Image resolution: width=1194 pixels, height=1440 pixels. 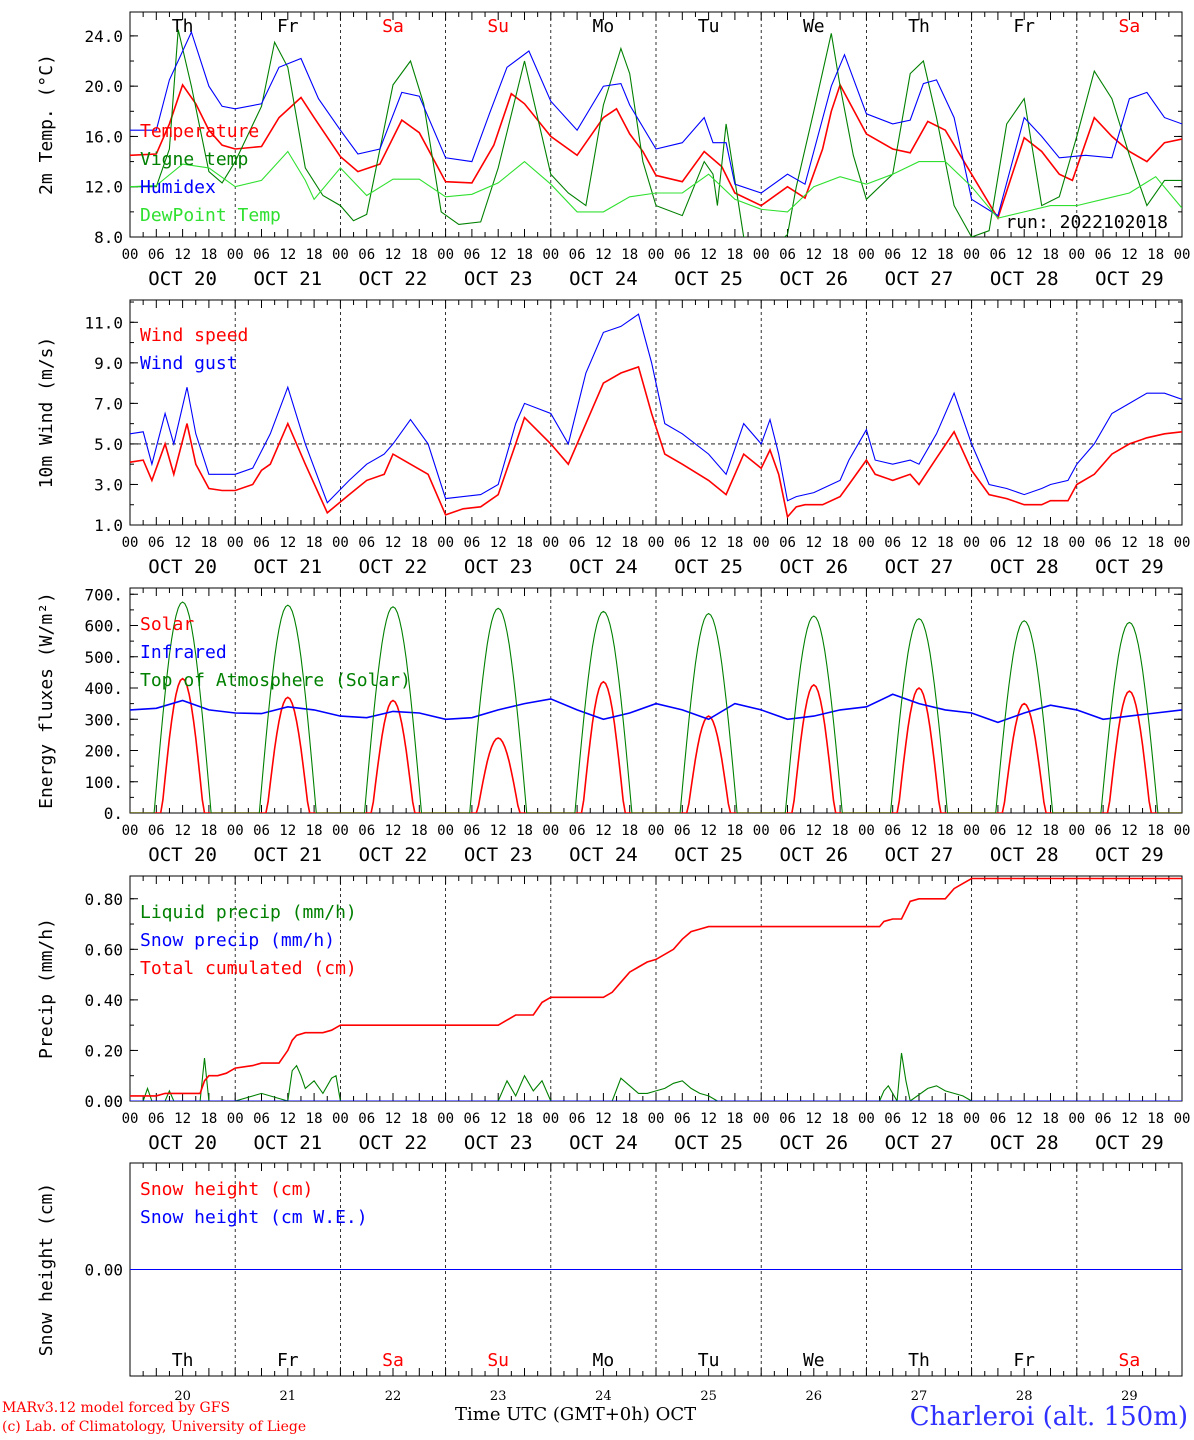 What do you see at coordinates (182, 1396) in the screenshot?
I see `x-day-number: 20` at bounding box center [182, 1396].